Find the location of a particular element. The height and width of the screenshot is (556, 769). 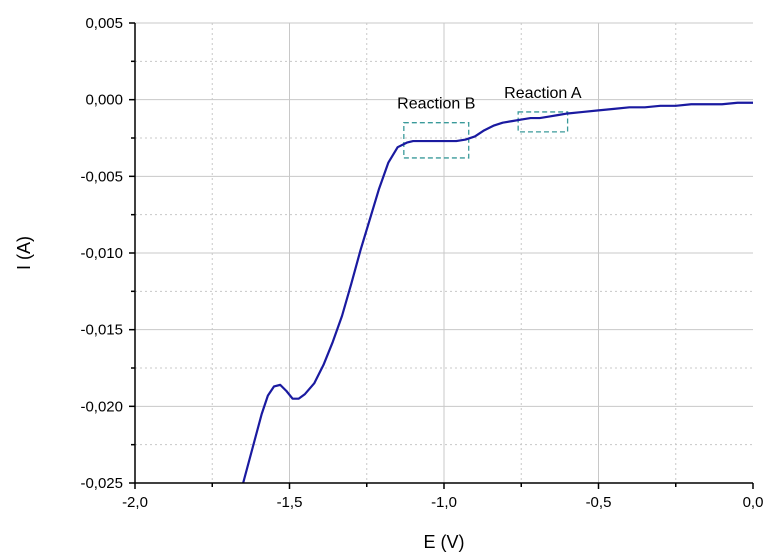

x-tick-label: -0,5 is located at coordinates (599, 502).